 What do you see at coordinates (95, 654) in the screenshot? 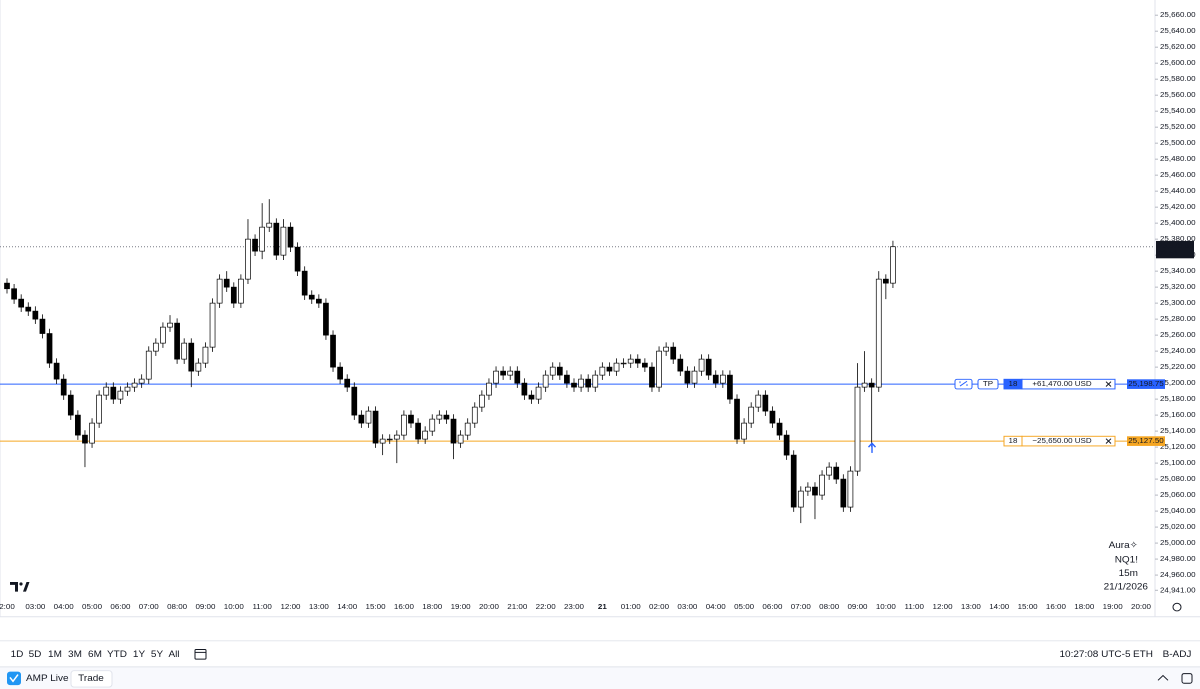
I see `range-button: 6M` at bounding box center [95, 654].